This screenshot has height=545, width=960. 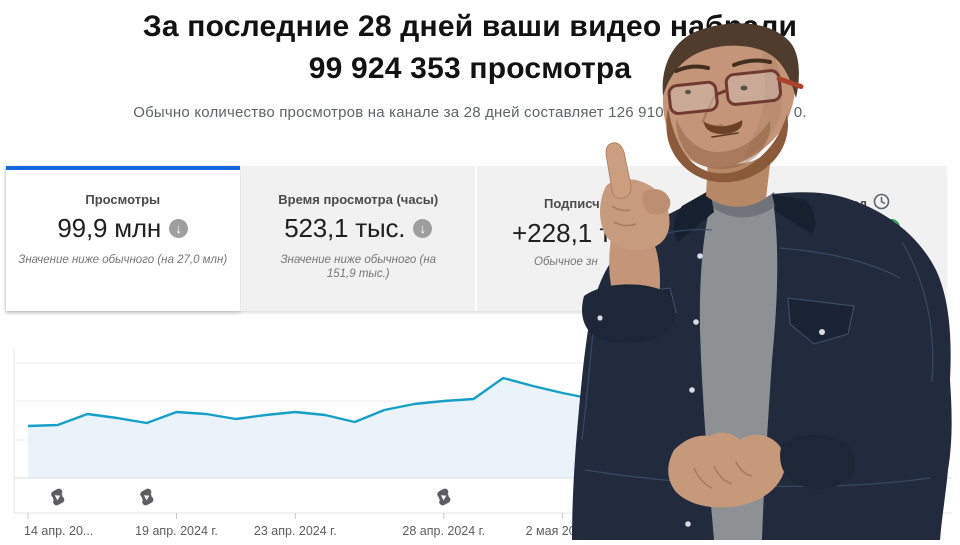 What do you see at coordinates (470, 26) in the screenshot?
I see `page-title-line1: За последние 28 дней ваши видео набрали` at bounding box center [470, 26].